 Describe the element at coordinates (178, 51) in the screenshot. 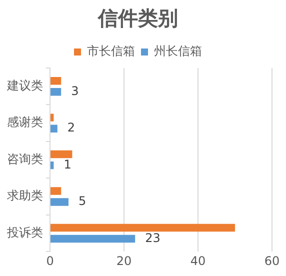

I see `legend-label: 州长信箱` at that location.